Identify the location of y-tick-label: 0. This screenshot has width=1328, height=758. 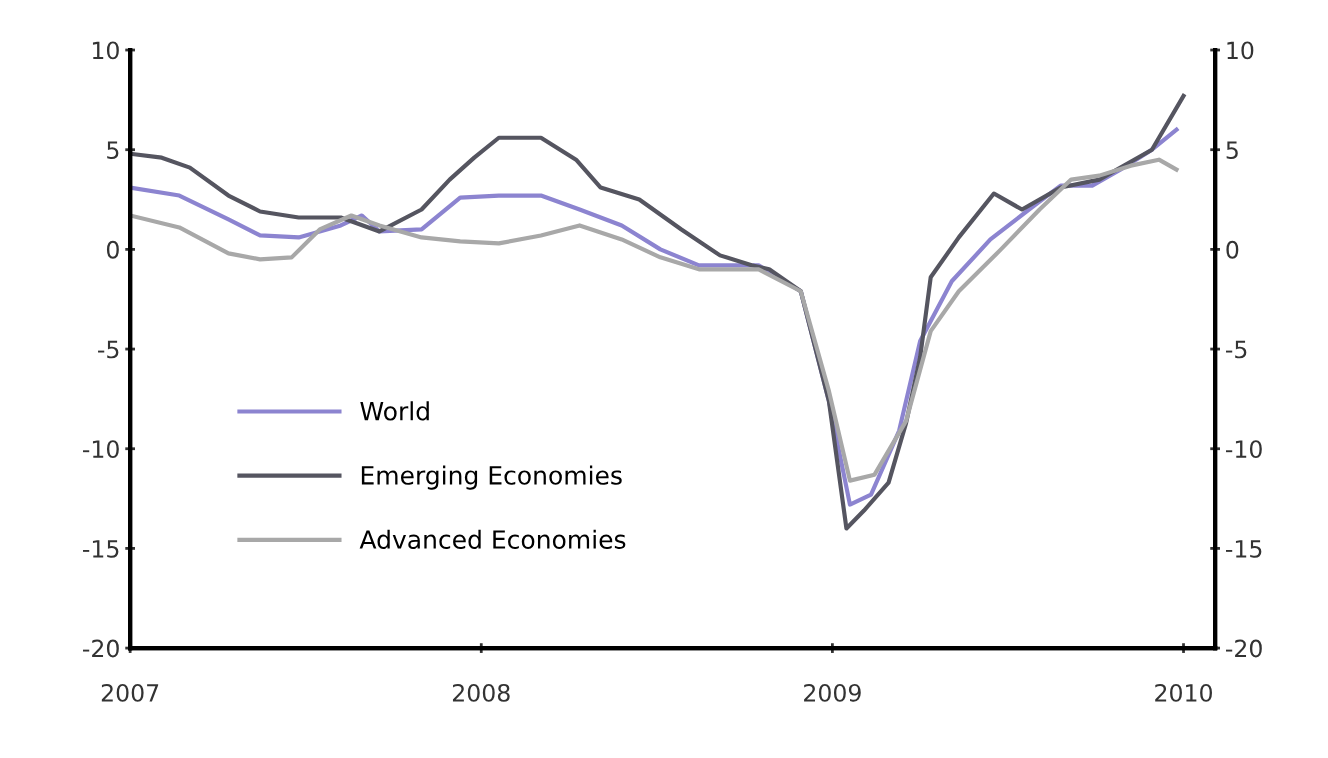
(112, 249).